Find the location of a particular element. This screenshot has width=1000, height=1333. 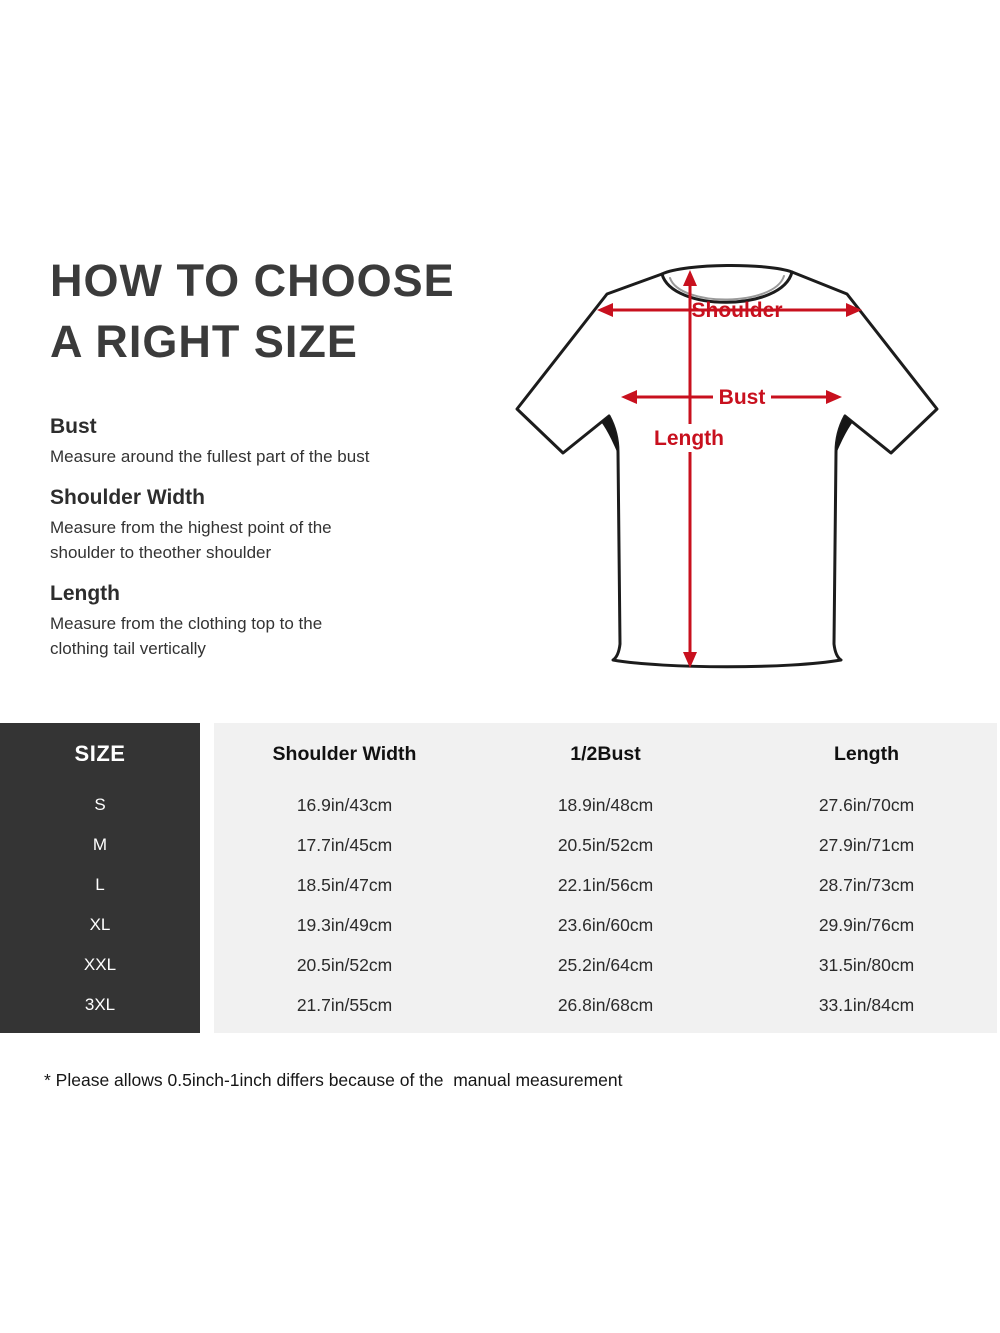

page-title-line1: HOW TO CHOOSE is located at coordinates (252, 280).